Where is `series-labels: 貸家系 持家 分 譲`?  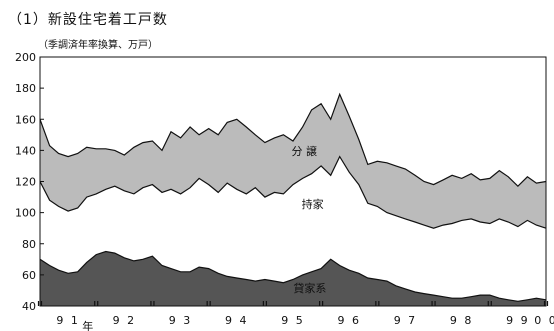
series-labels: 貸家系 持家 分 譲 is located at coordinates (308, 219).